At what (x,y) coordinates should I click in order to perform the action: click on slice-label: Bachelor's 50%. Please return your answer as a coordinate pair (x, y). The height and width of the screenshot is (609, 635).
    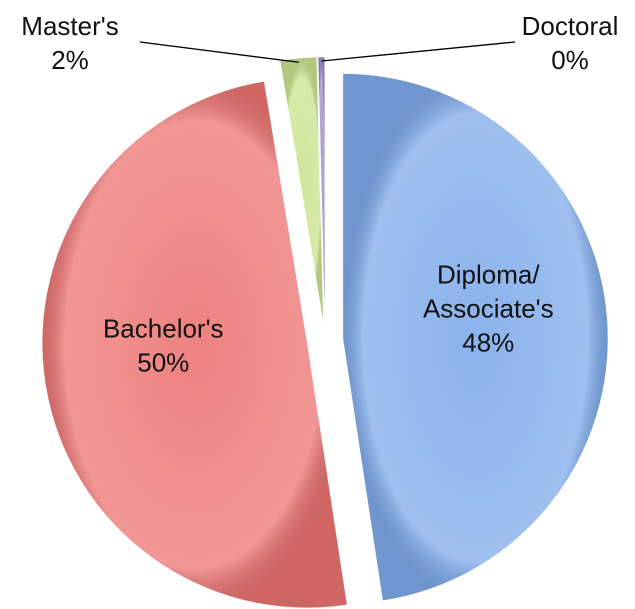
    Looking at the image, I should click on (163, 346).